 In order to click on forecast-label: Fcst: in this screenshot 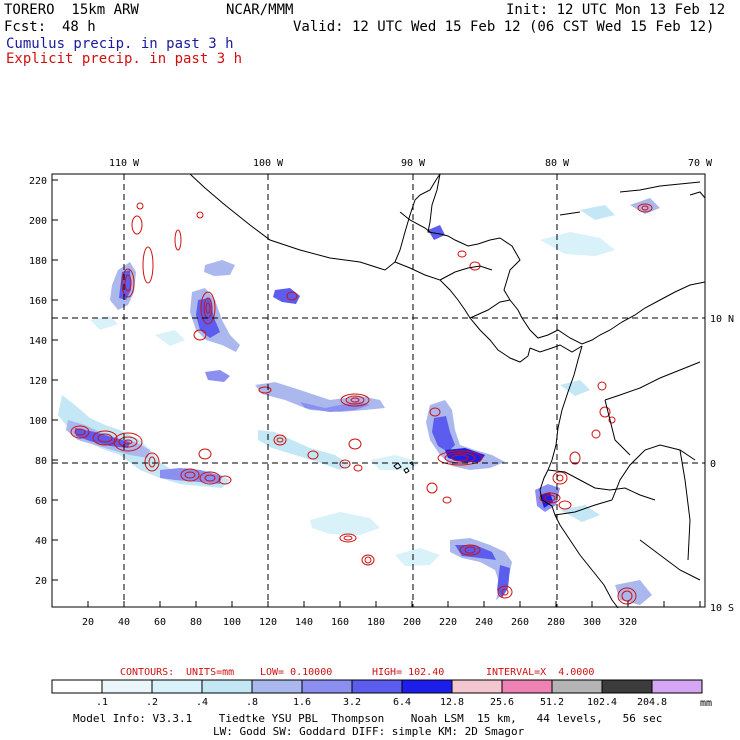, I will do `click(25, 27)`.